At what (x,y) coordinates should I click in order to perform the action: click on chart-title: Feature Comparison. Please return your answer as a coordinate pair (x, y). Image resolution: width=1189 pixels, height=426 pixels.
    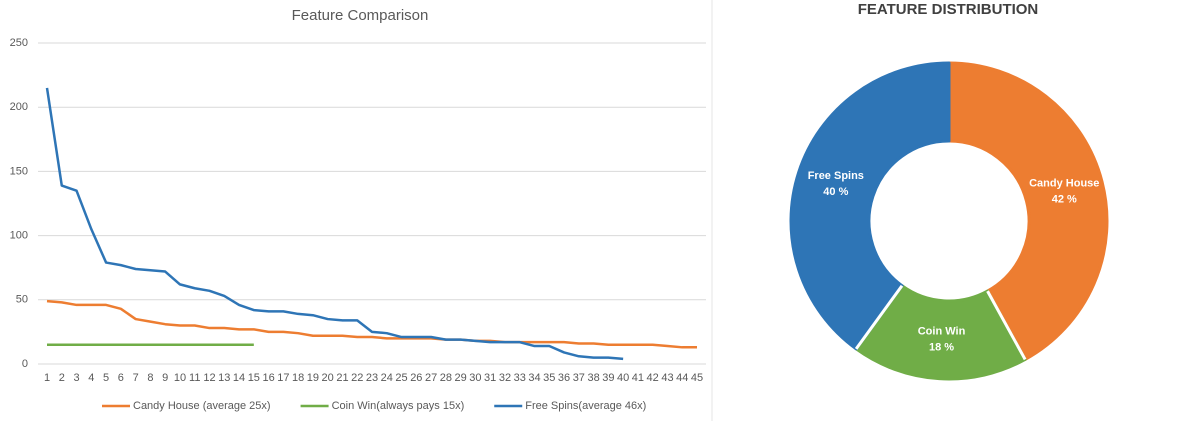
    Looking at the image, I should click on (360, 15).